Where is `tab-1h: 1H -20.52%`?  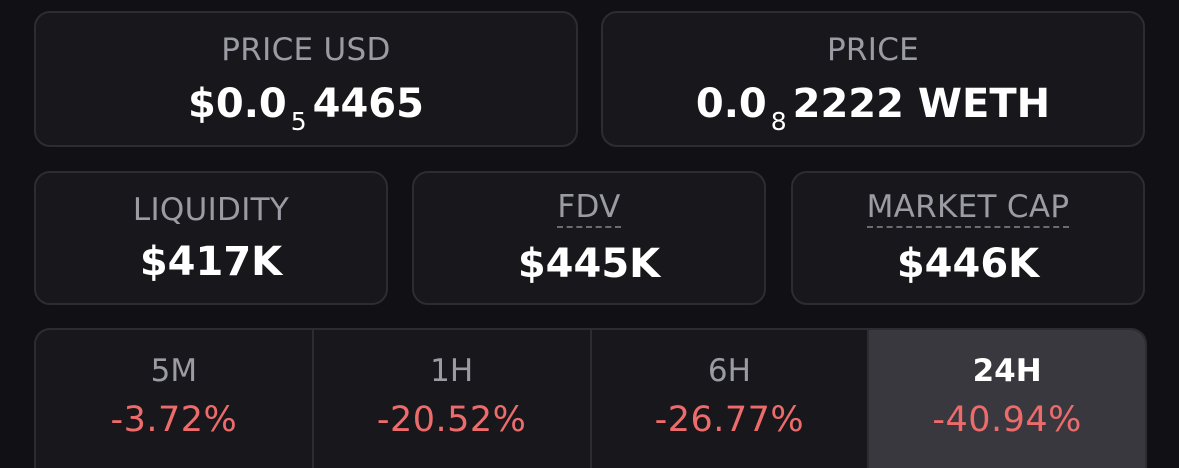 tab-1h: 1H -20.52% is located at coordinates (453, 399).